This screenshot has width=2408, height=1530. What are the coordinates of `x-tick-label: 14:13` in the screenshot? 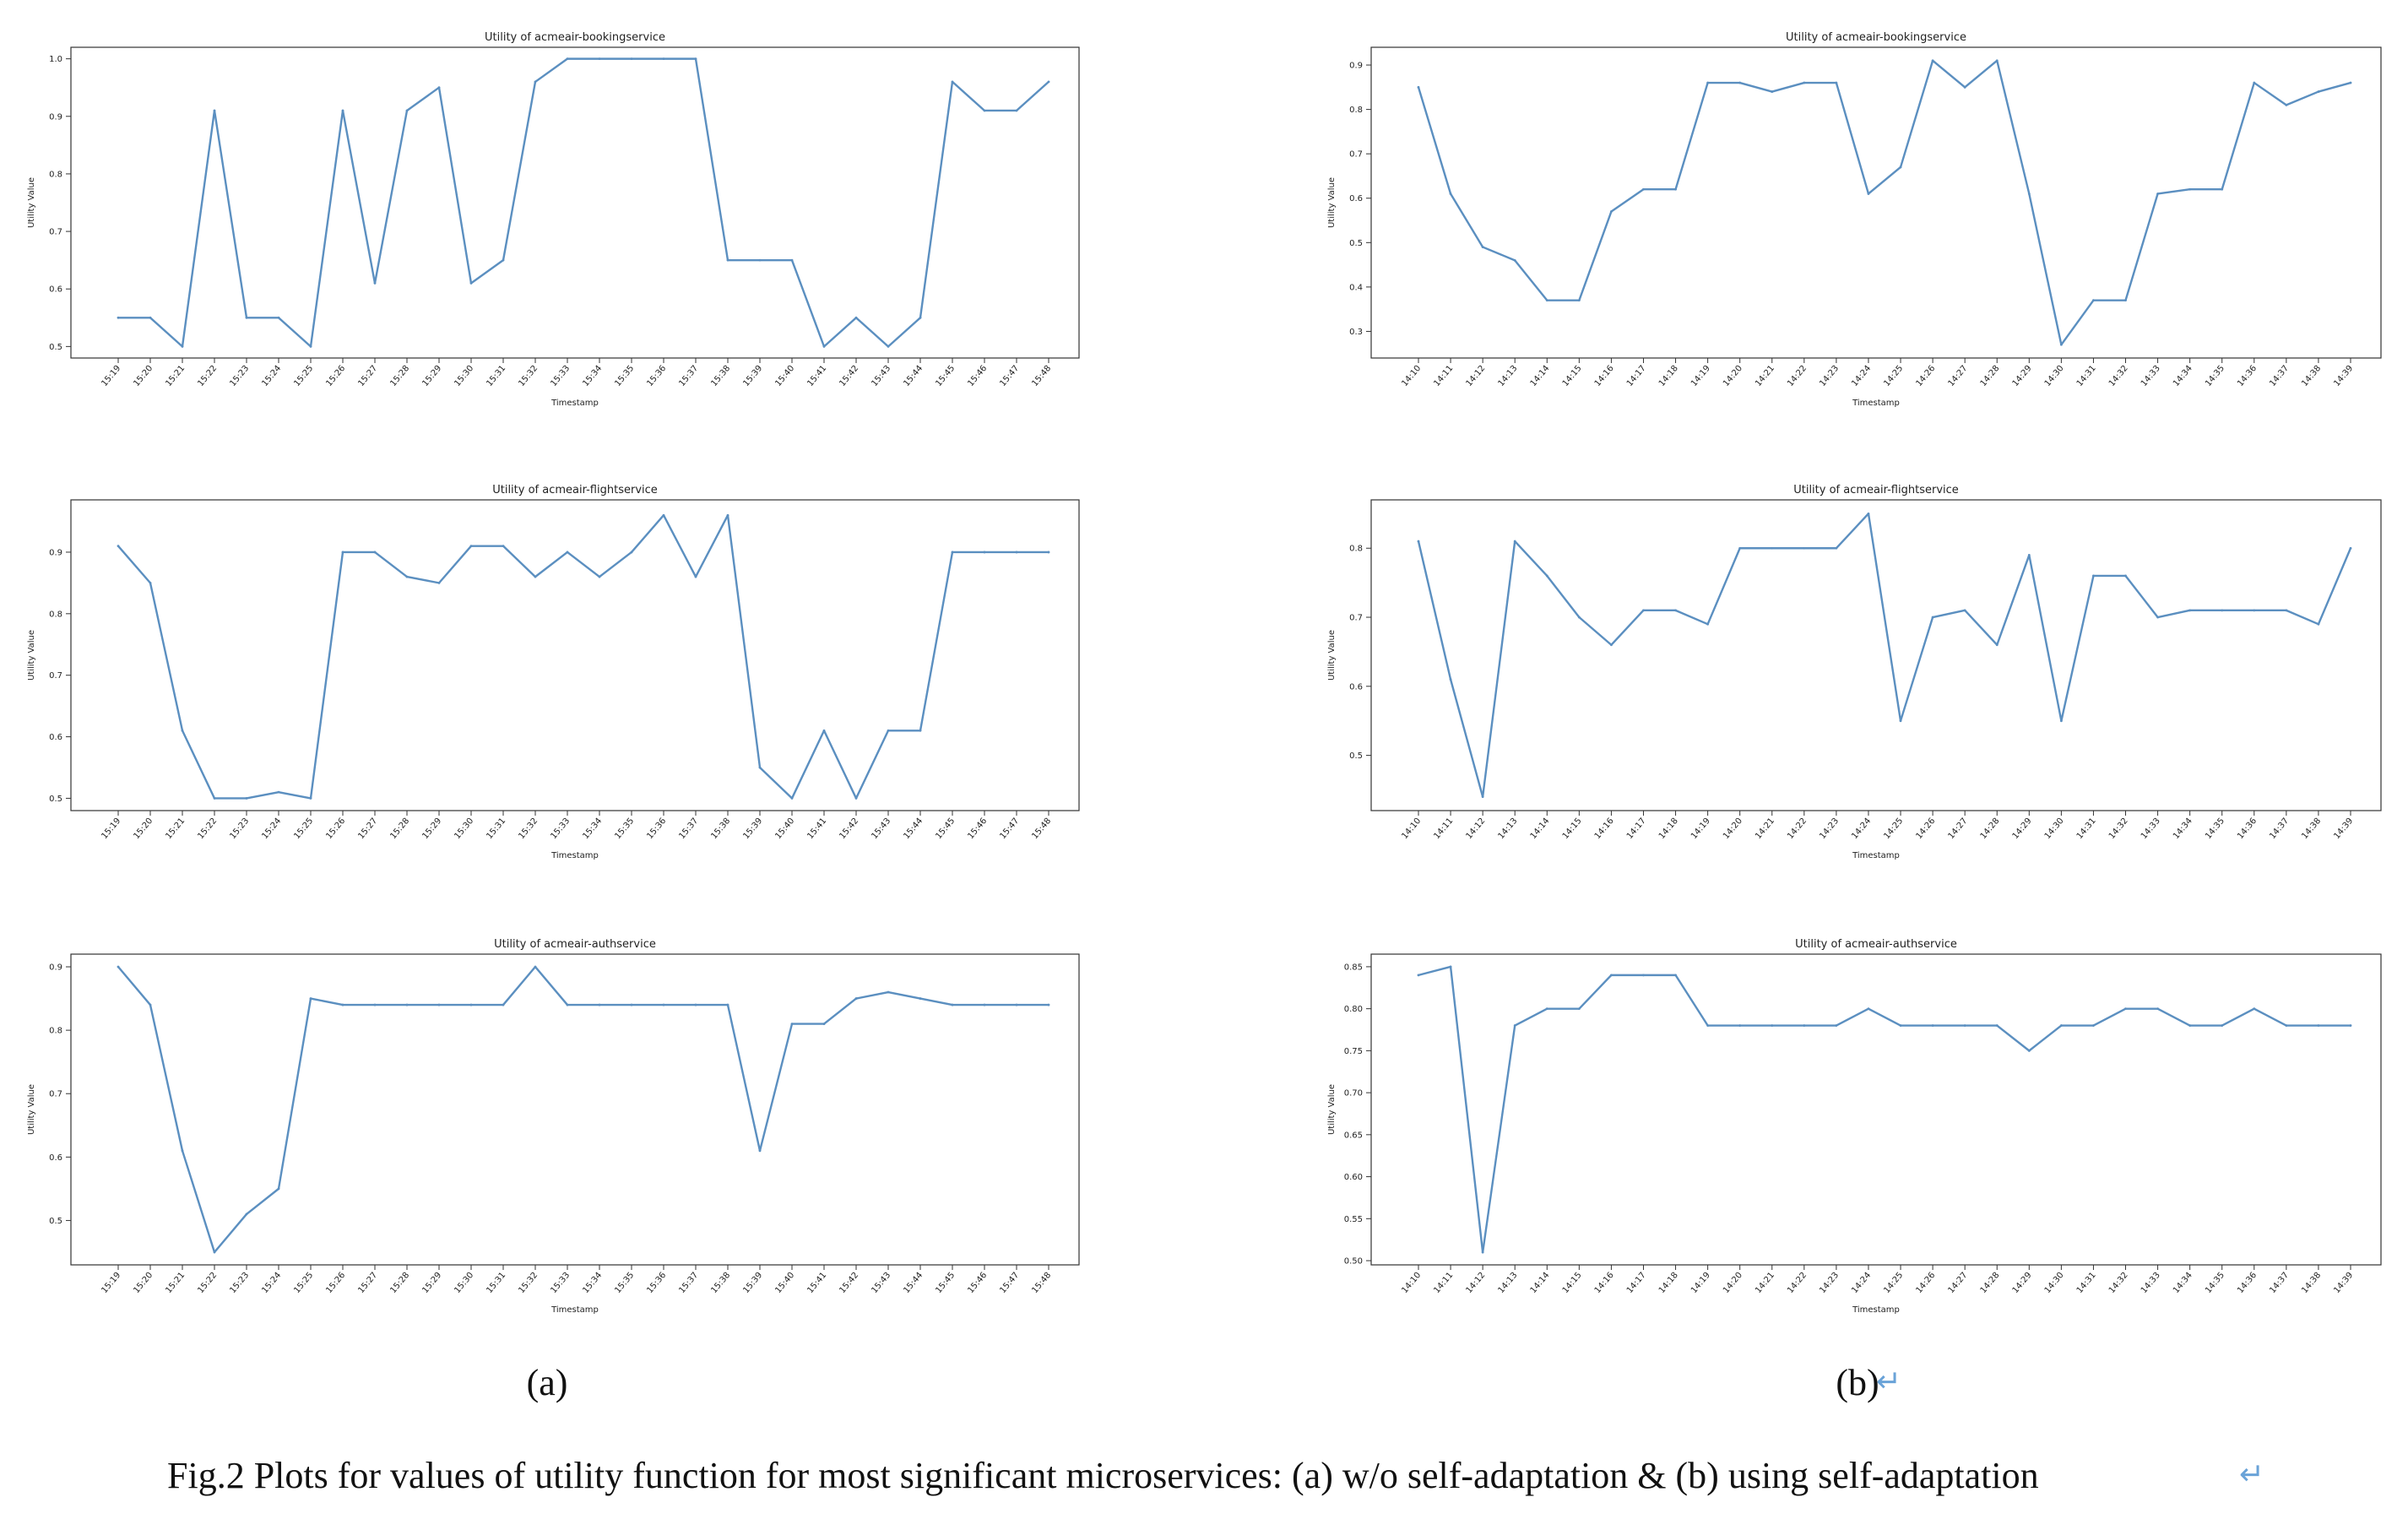 It's located at (1509, 376).